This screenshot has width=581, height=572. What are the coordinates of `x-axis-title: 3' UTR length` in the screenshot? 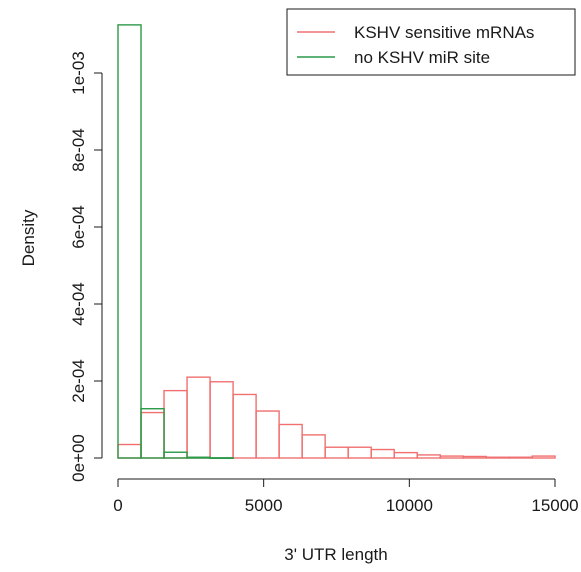 It's located at (335, 554).